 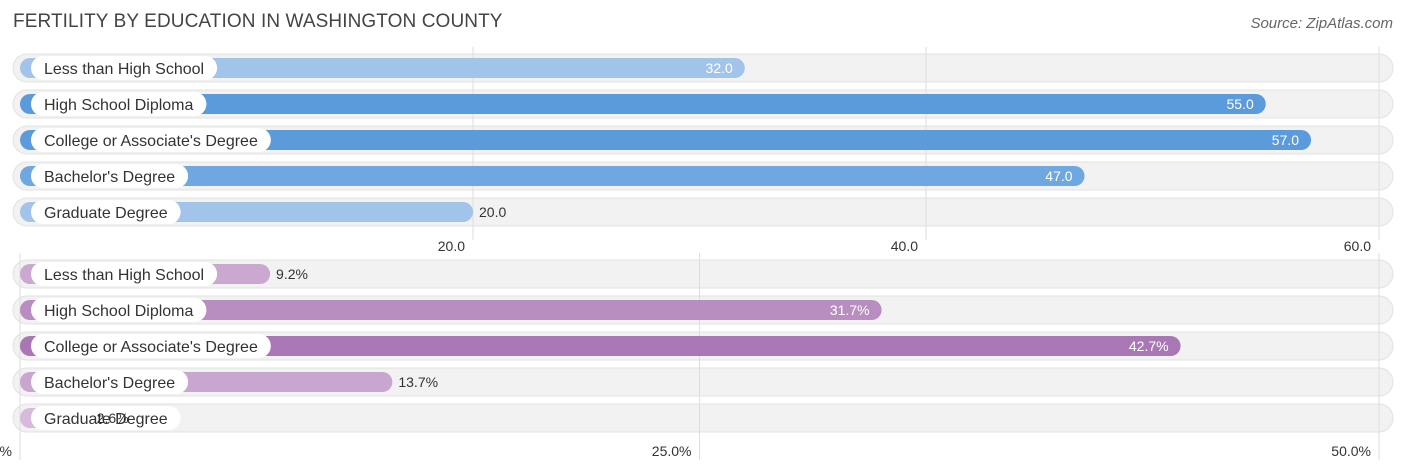 I want to click on source-credit: Source: ZipAtlas.com, so click(x=1321, y=23).